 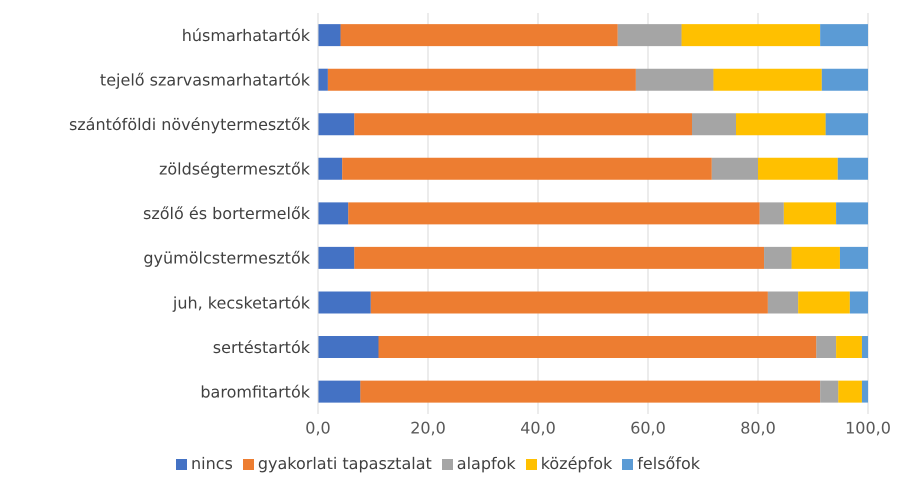 What do you see at coordinates (255, 392) in the screenshot?
I see `y-tick-label: baromfitartók` at bounding box center [255, 392].